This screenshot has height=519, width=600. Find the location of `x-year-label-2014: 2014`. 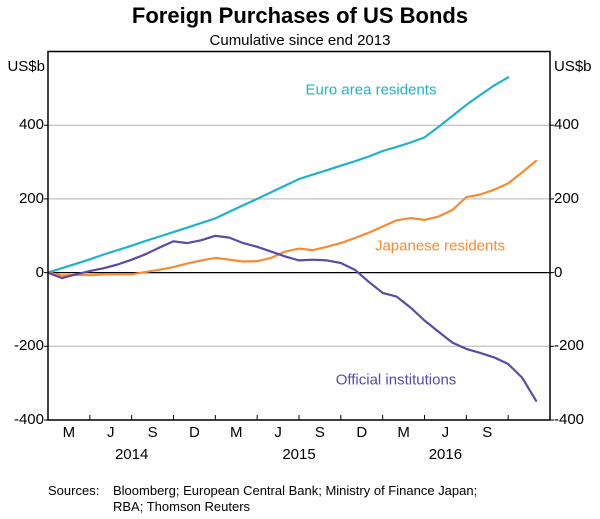

x-year-label-2014: 2014 is located at coordinates (131, 454).